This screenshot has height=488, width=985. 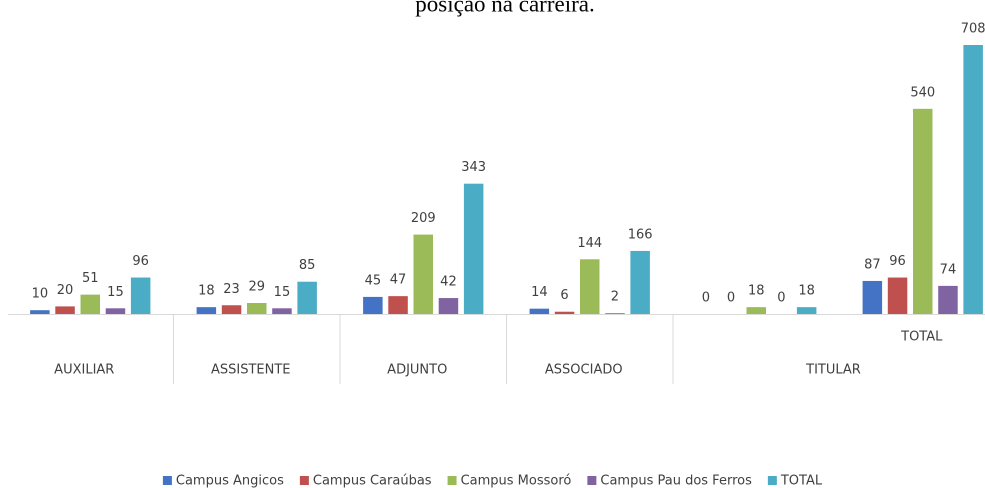 What do you see at coordinates (417, 370) in the screenshot?
I see `group-label: ADJUNTO` at bounding box center [417, 370].